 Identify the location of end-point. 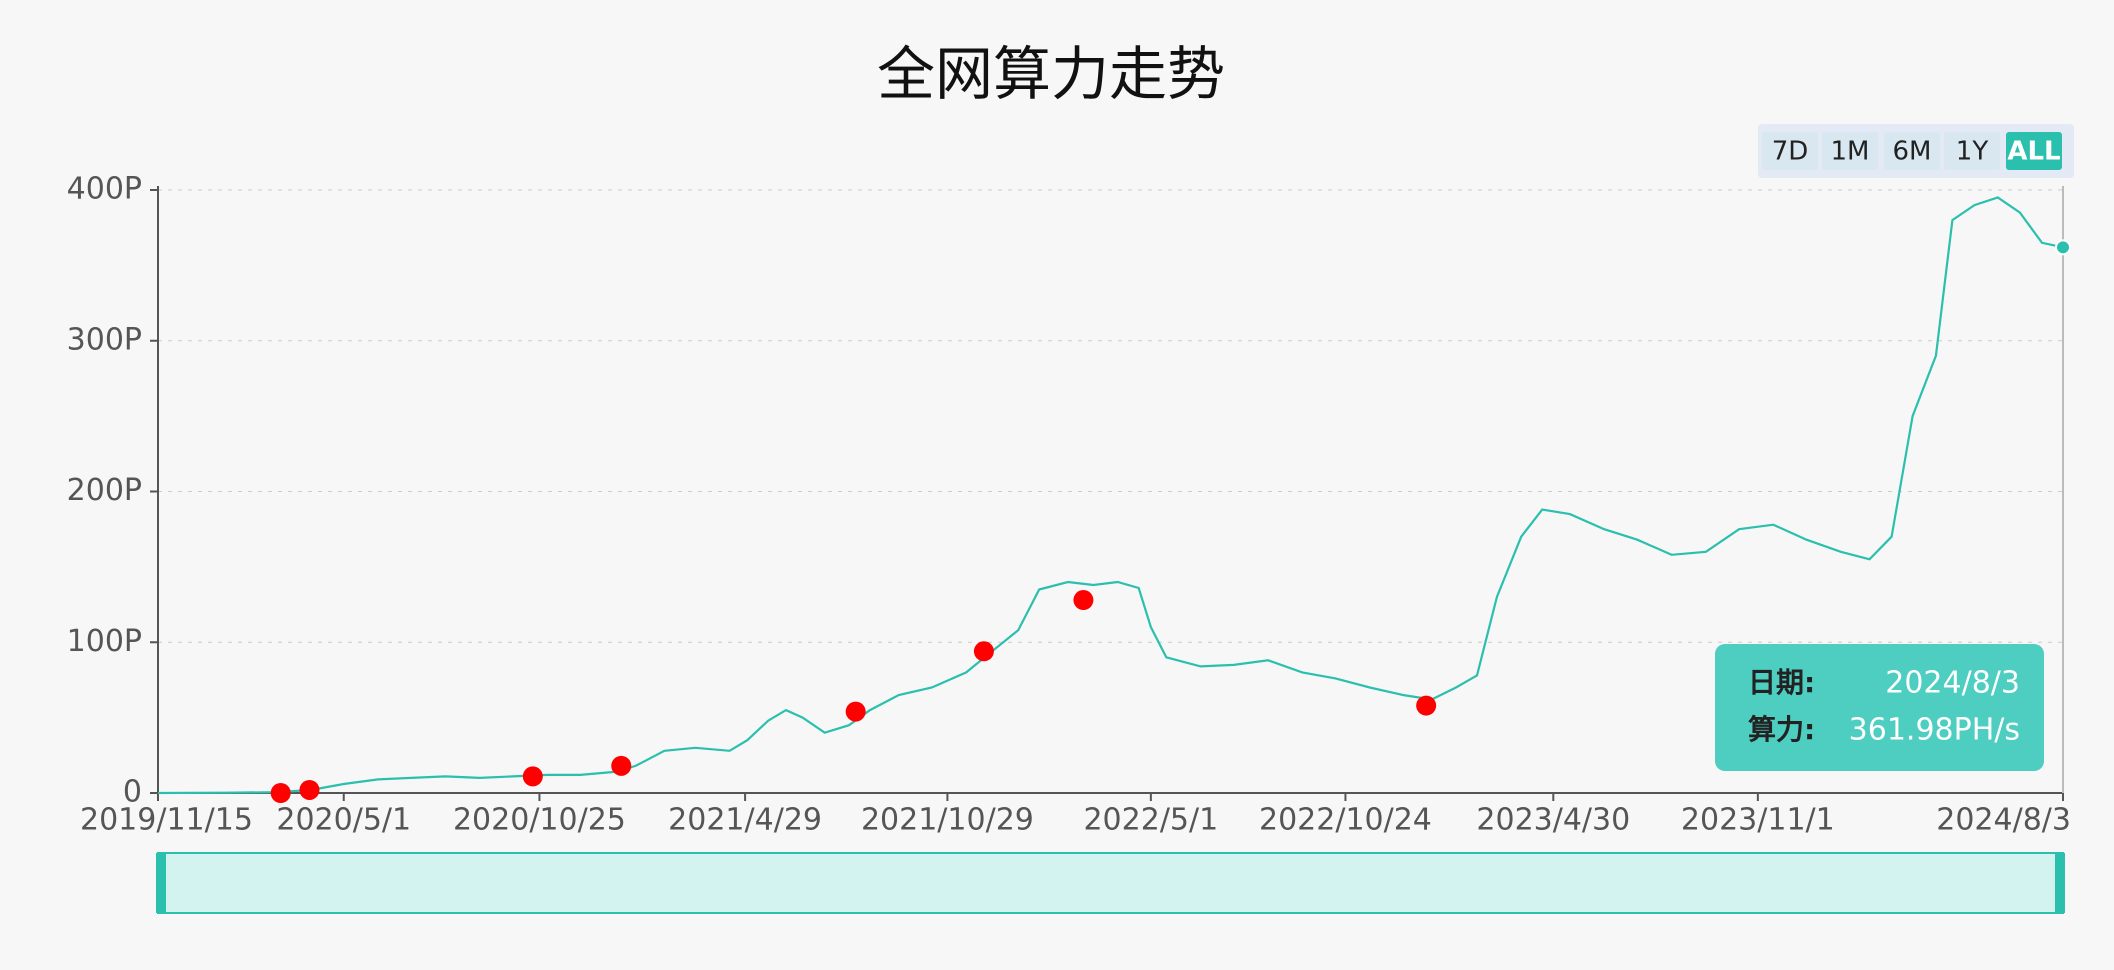
(2063, 247).